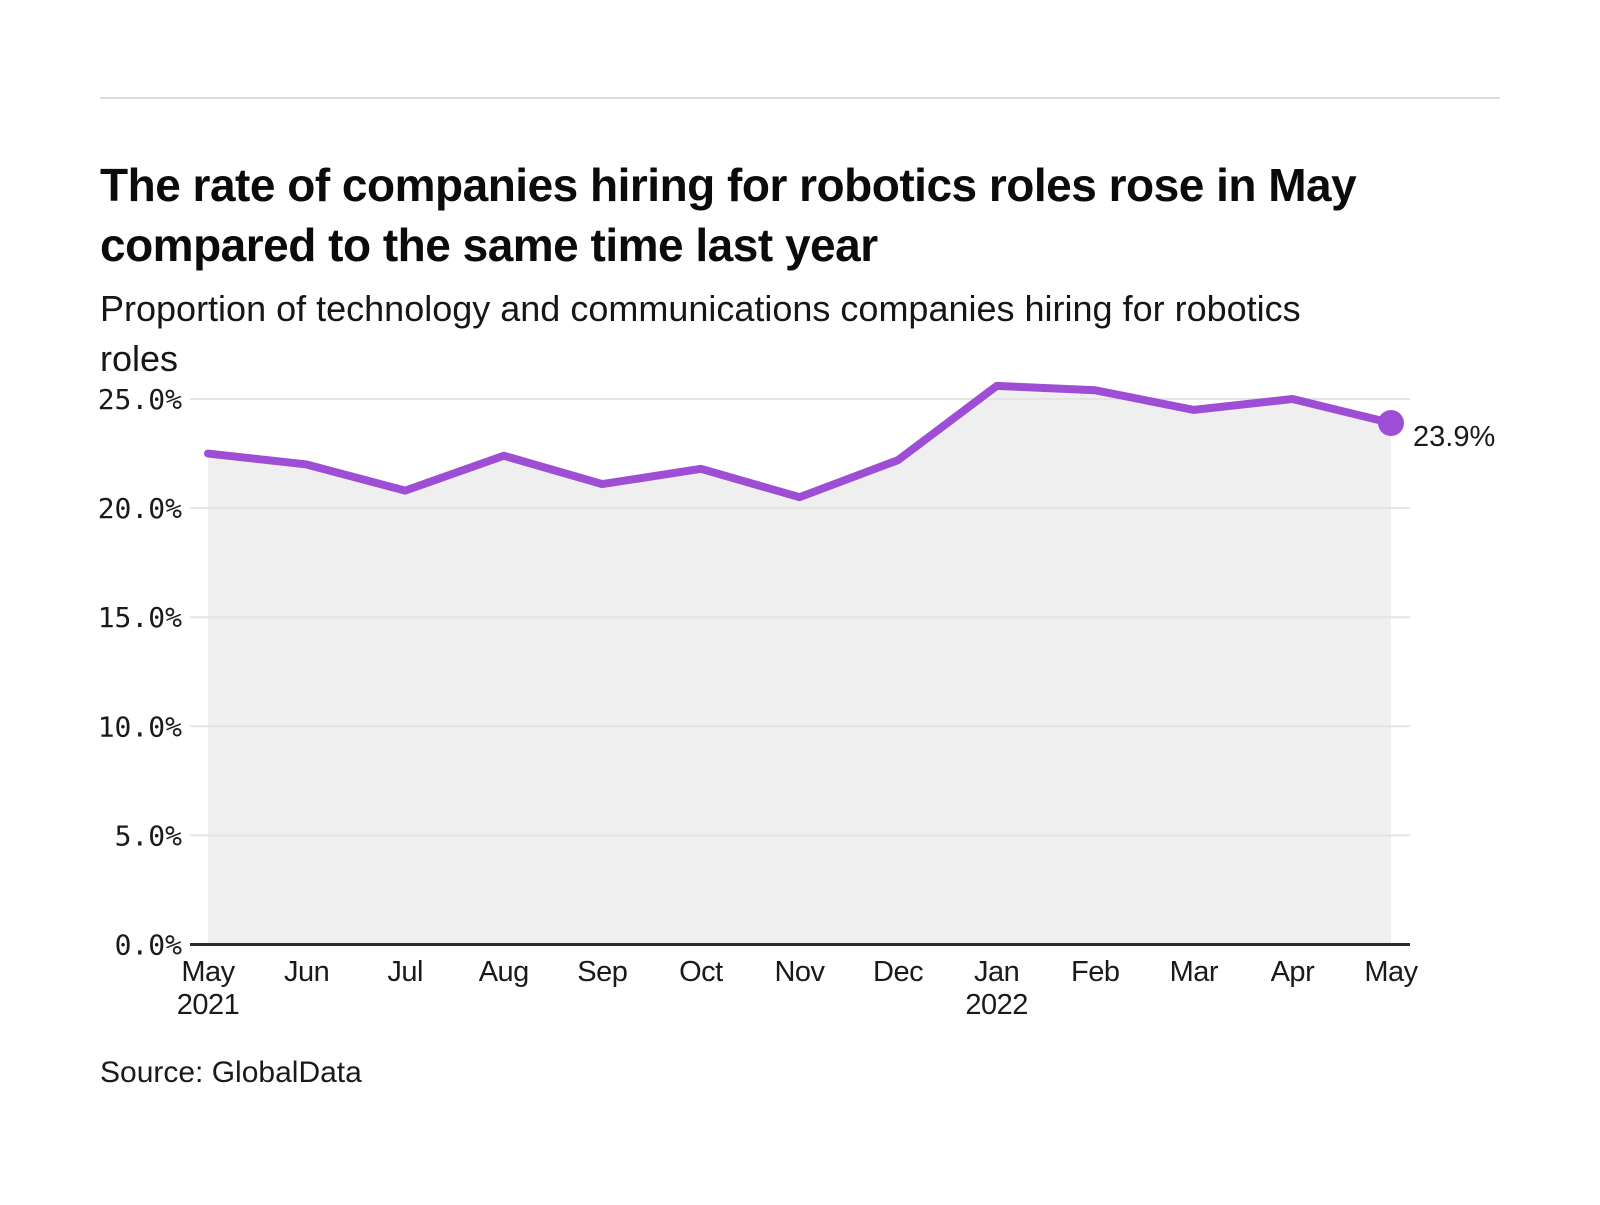 The height and width of the screenshot is (1205, 1600). What do you see at coordinates (306, 972) in the screenshot?
I see `x-tick-label: Jun` at bounding box center [306, 972].